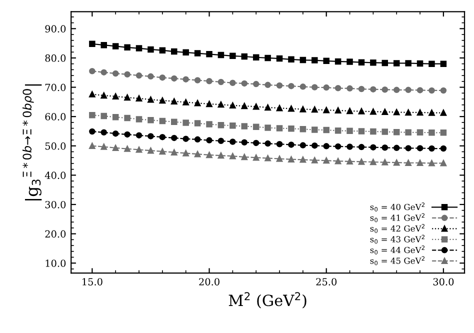 Image resolution: width=474 pixels, height=333 pixels. I want to click on y-tick-label: 10.0, so click(56, 263).